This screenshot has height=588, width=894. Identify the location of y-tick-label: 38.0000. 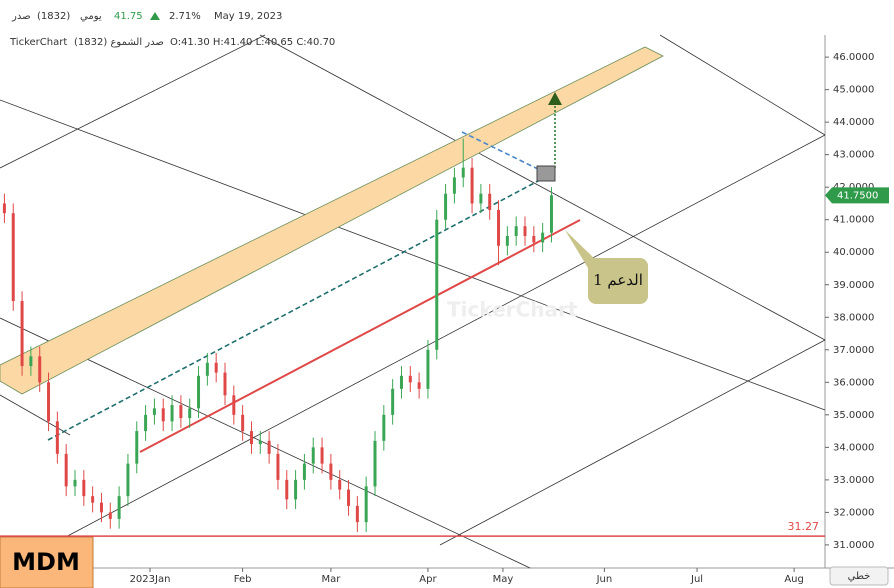
(853, 317).